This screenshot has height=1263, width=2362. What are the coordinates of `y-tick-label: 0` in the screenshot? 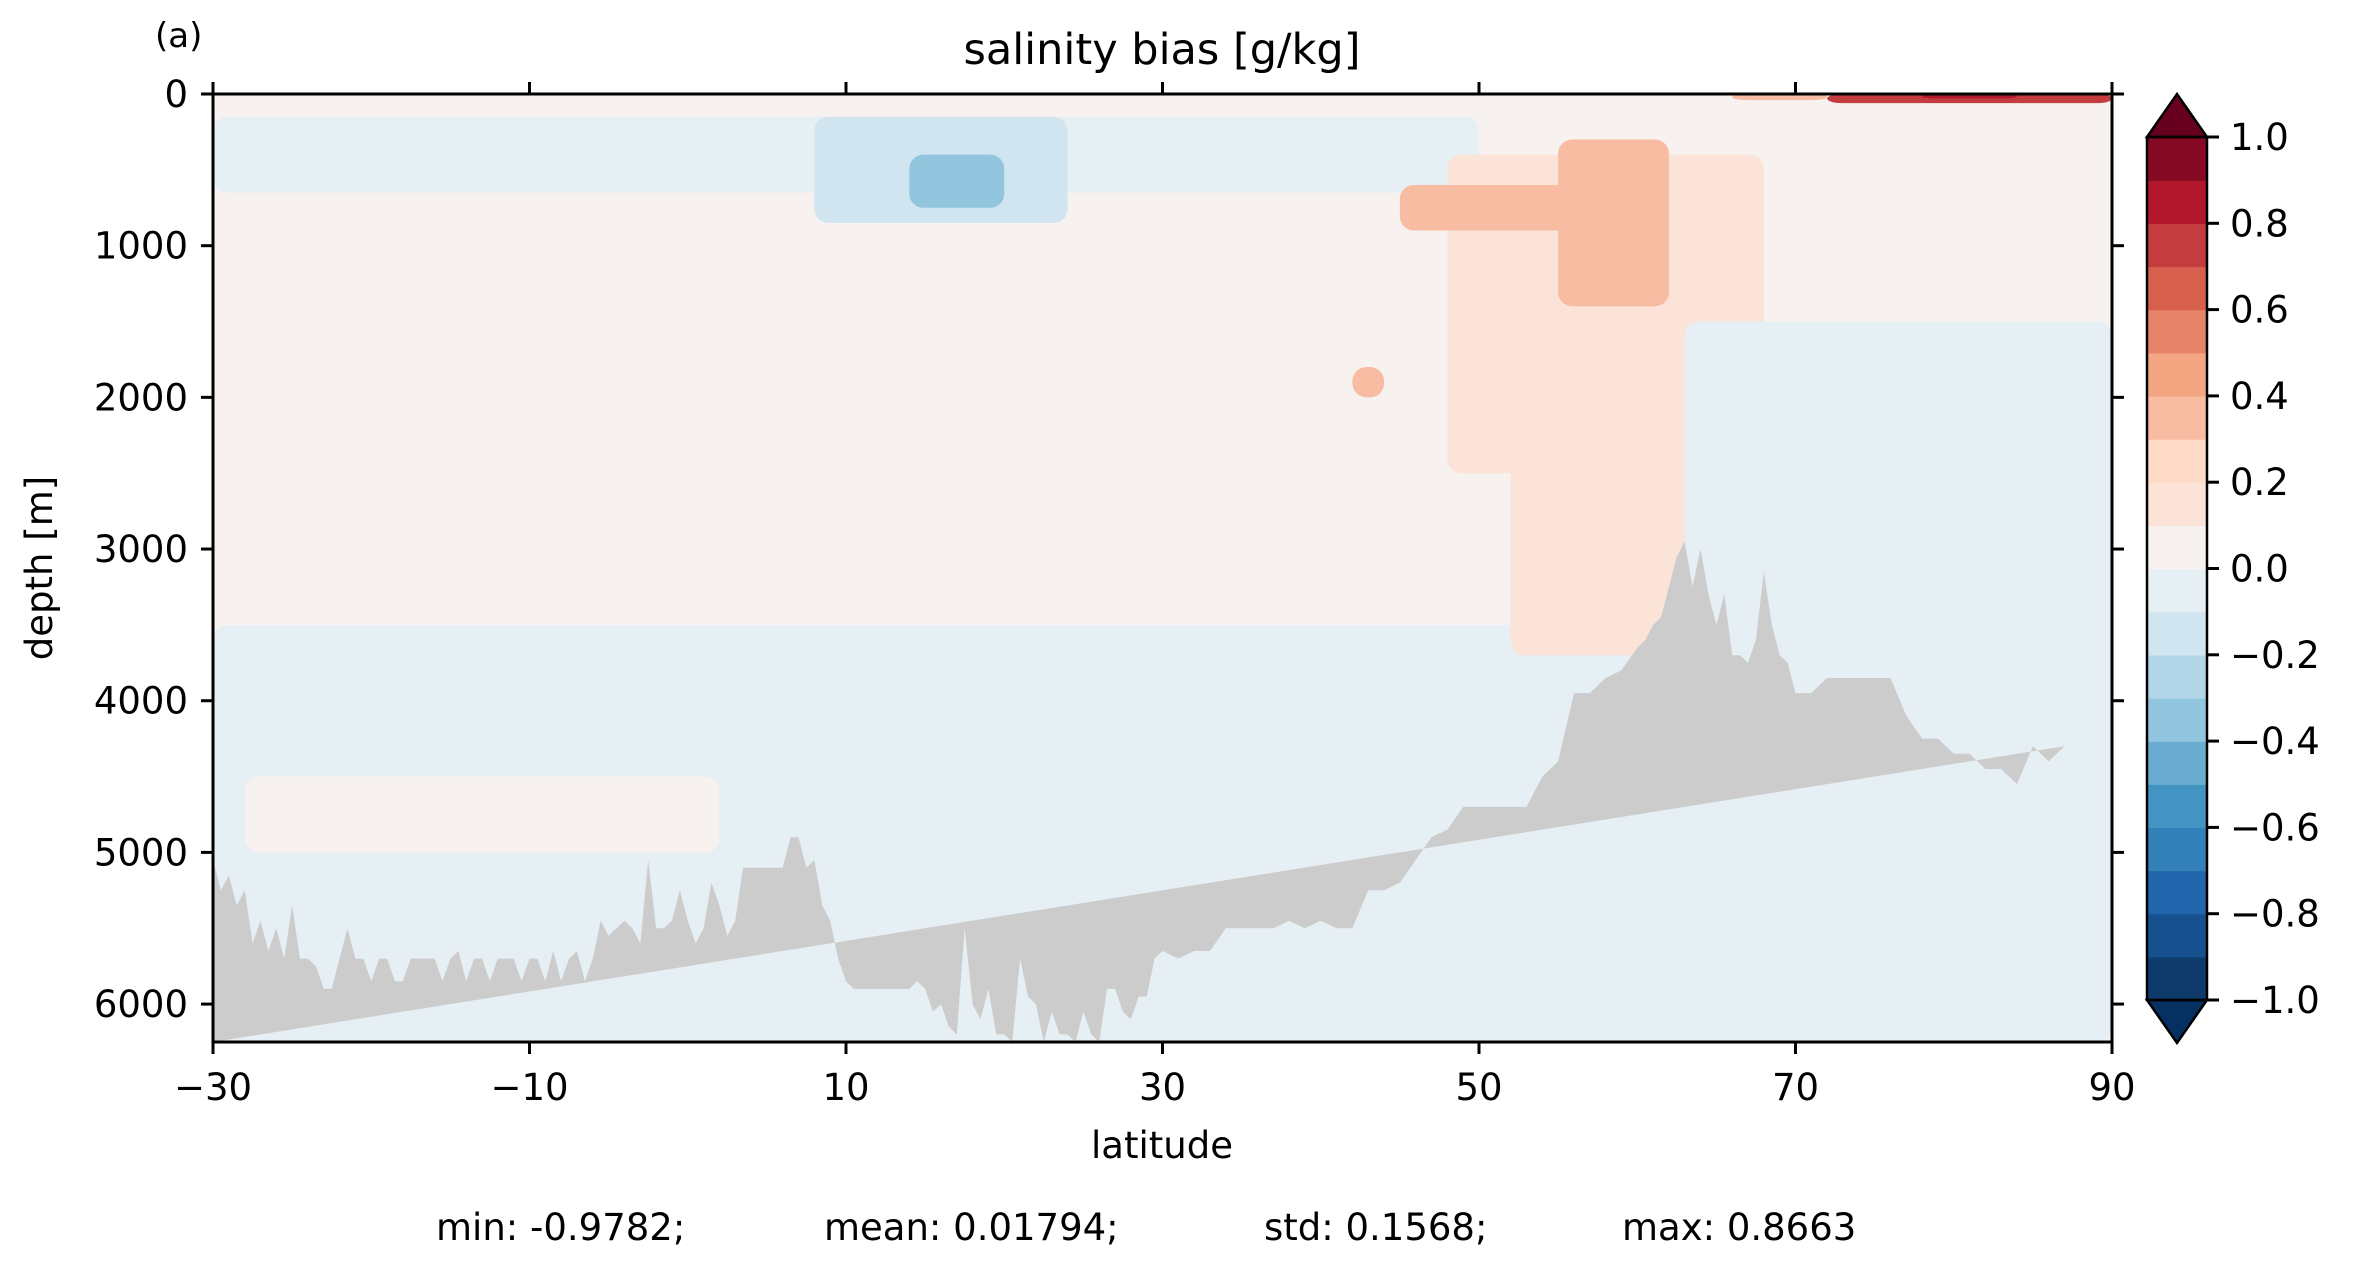 It's located at (176, 94).